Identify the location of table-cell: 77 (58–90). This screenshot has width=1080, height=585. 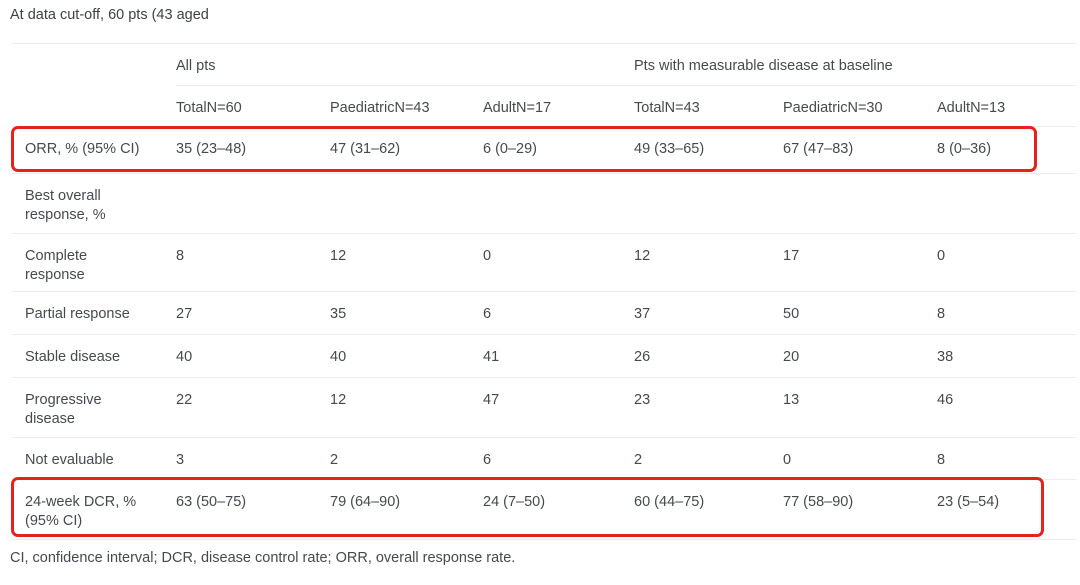
(860, 509).